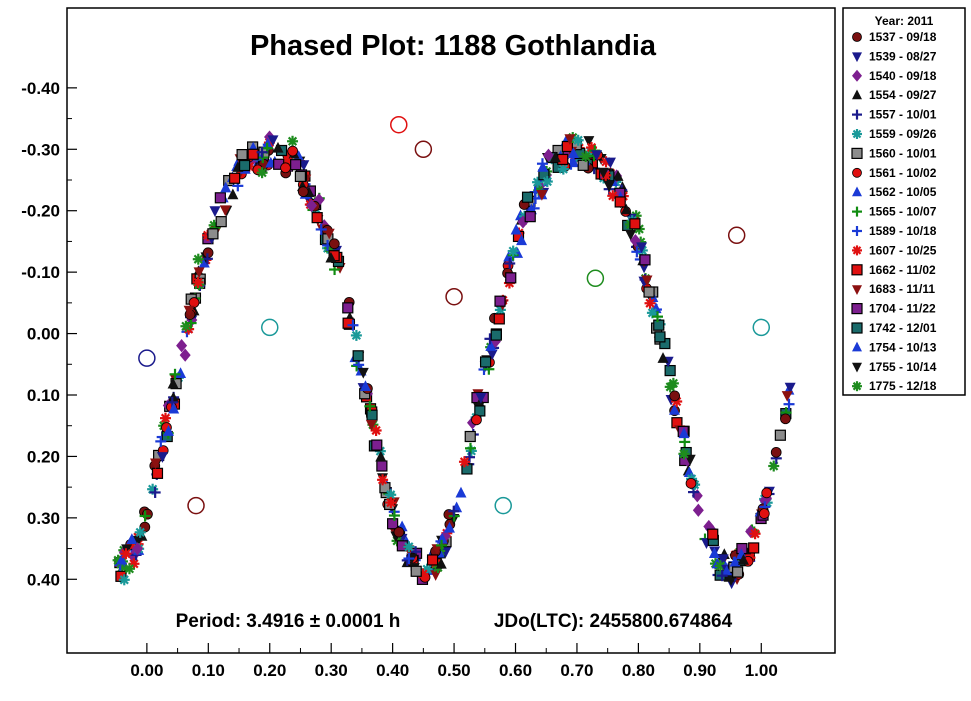 The width and height of the screenshot is (971, 701). I want to click on legend-label: 1775 - 12/18, so click(903, 386).